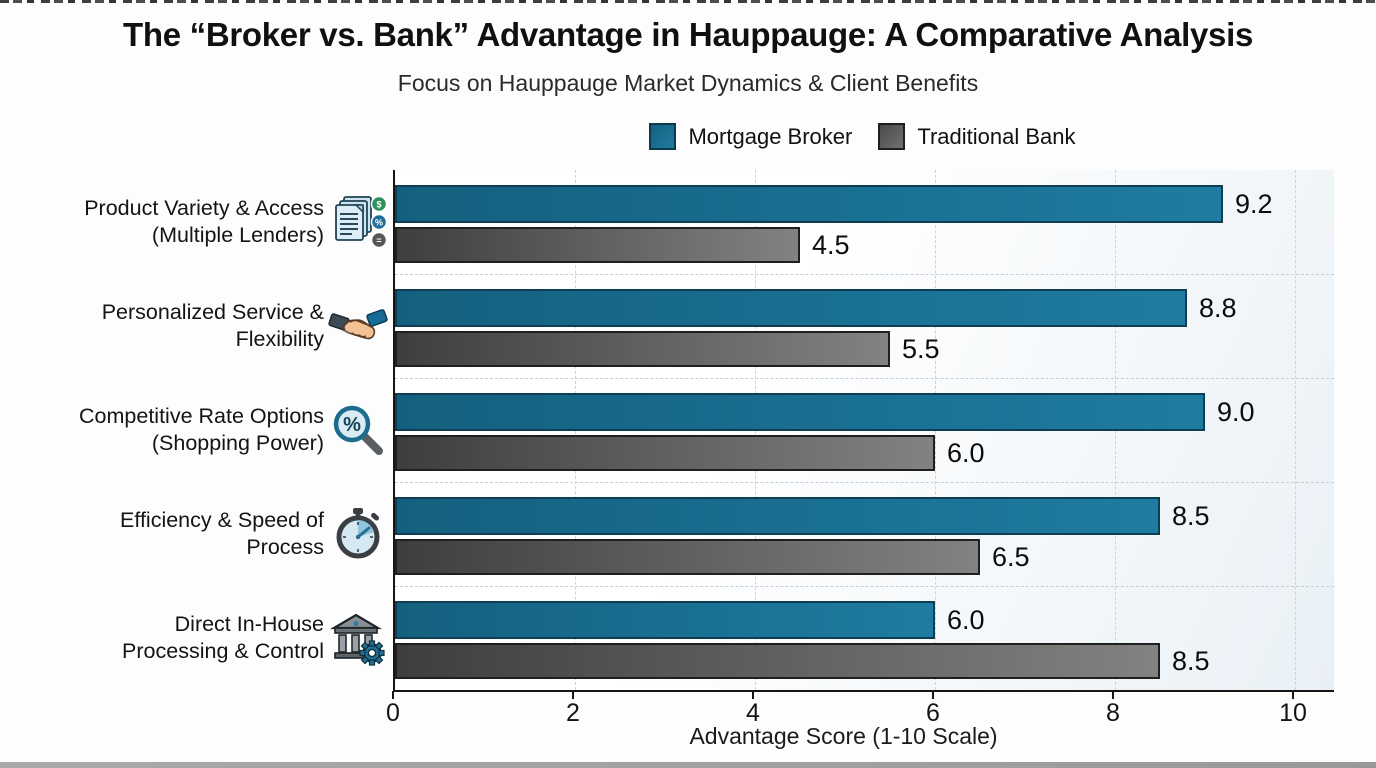 Image resolution: width=1376 pixels, height=768 pixels. I want to click on bar-group-product-variety: 9.2 4.5, so click(864, 222).